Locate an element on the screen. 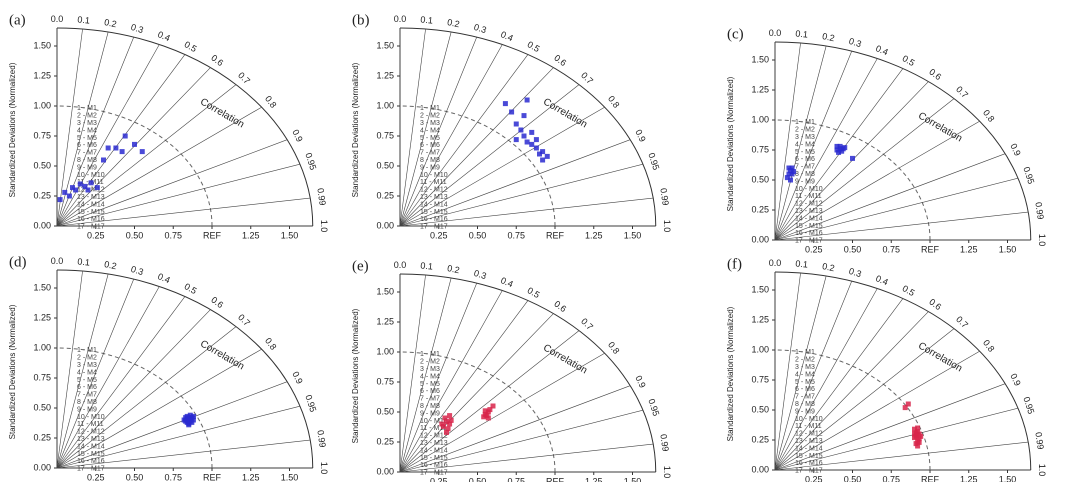 The image size is (1088, 482). corr-tick-label: 0.9 is located at coordinates (1015, 380).